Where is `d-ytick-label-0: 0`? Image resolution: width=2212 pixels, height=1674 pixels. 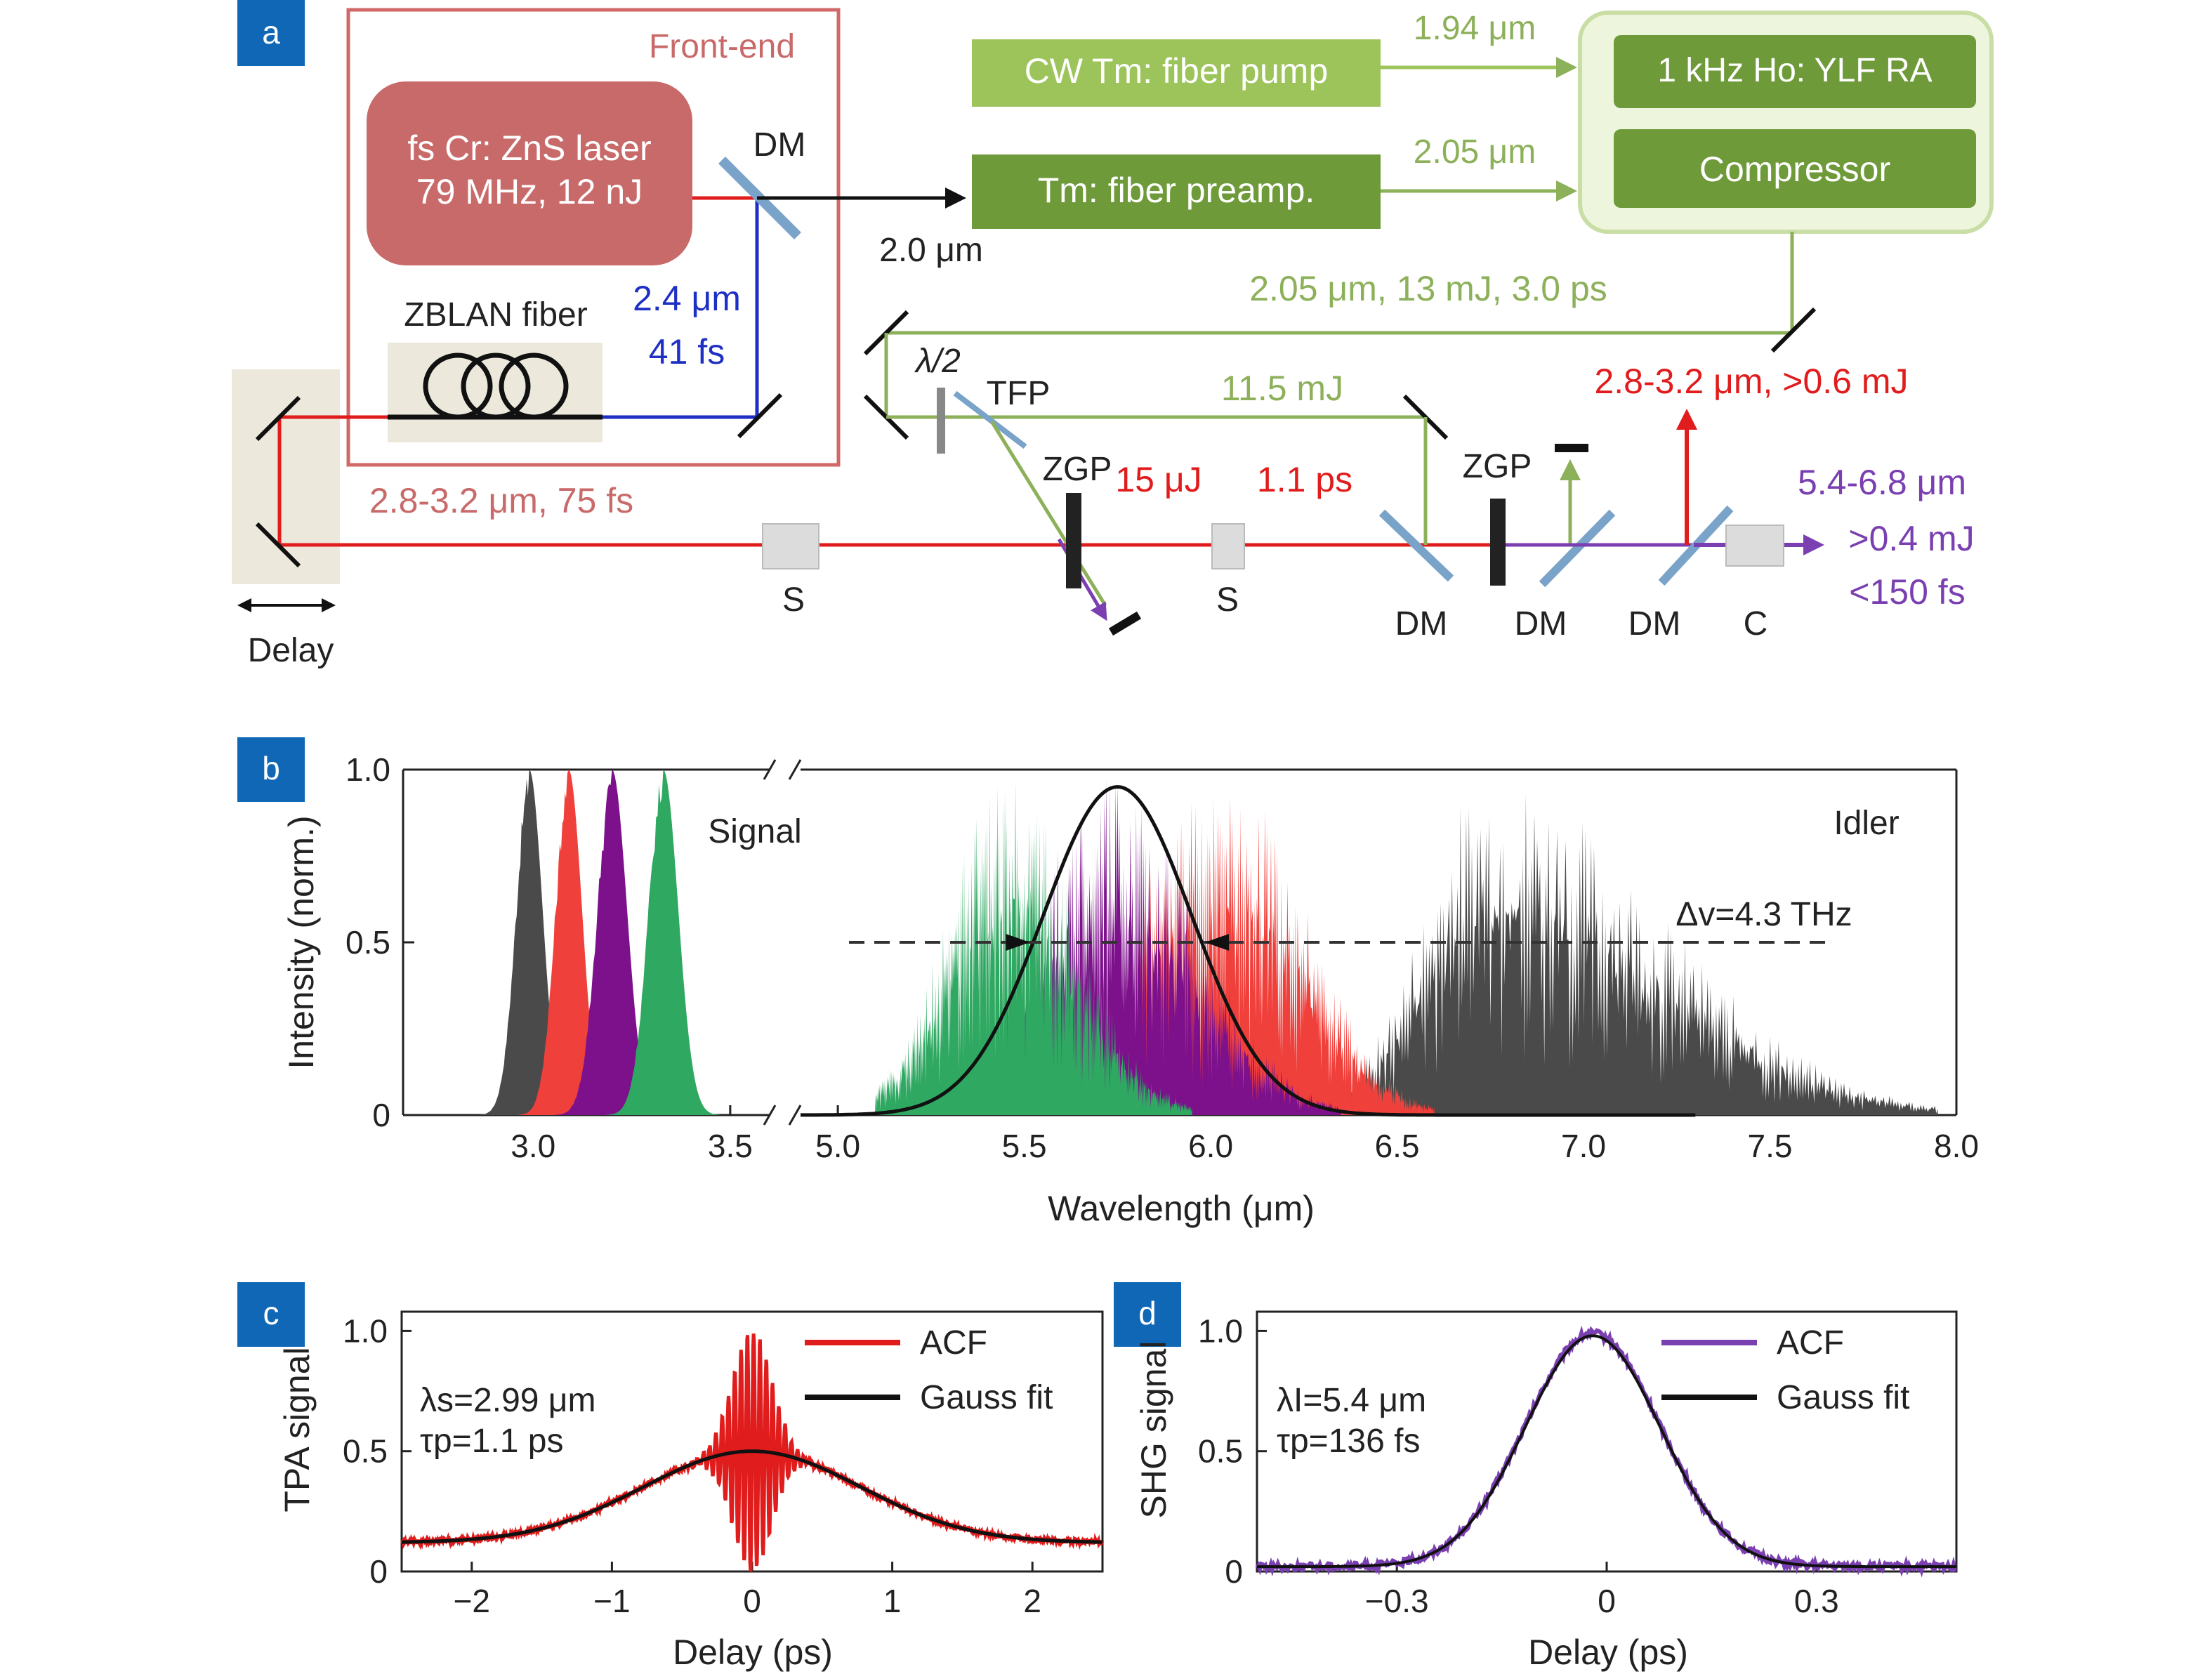
d-ytick-label-0: 0 is located at coordinates (1234, 1571).